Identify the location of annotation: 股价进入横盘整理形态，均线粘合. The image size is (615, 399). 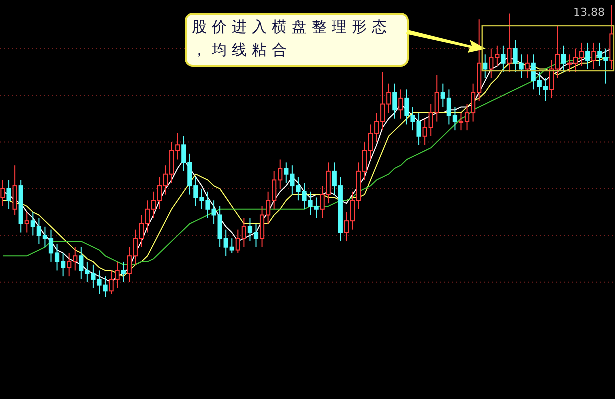
(292, 39).